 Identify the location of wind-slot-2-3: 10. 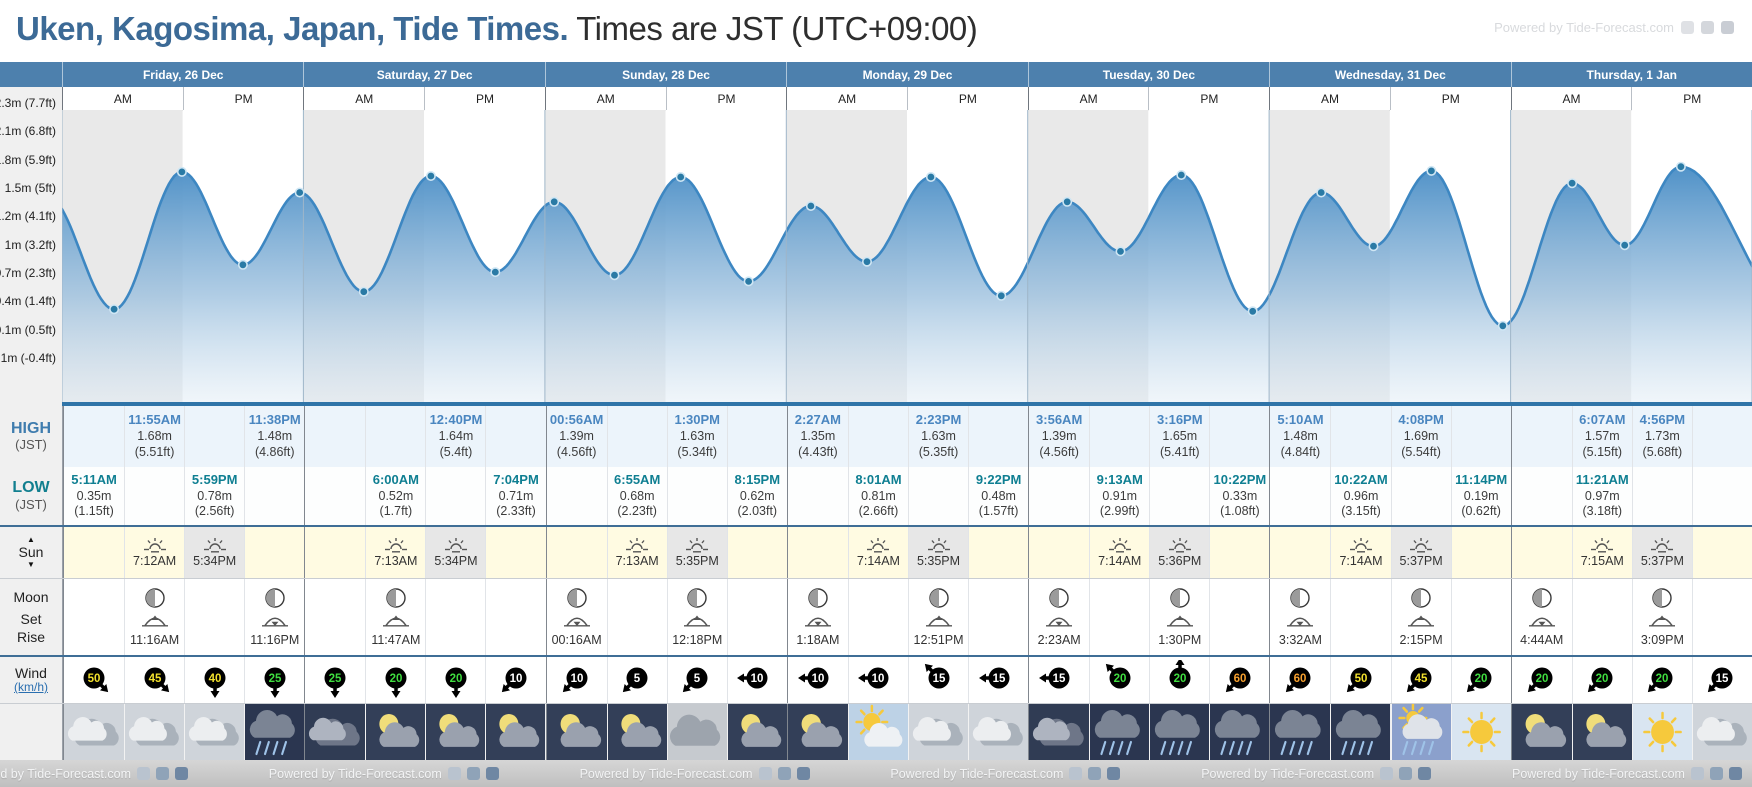
(756, 680).